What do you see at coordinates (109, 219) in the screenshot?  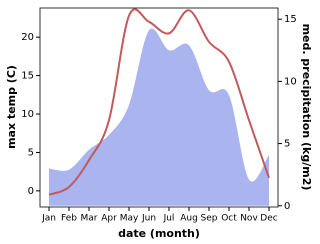 I see `x-tick-label: Apr` at bounding box center [109, 219].